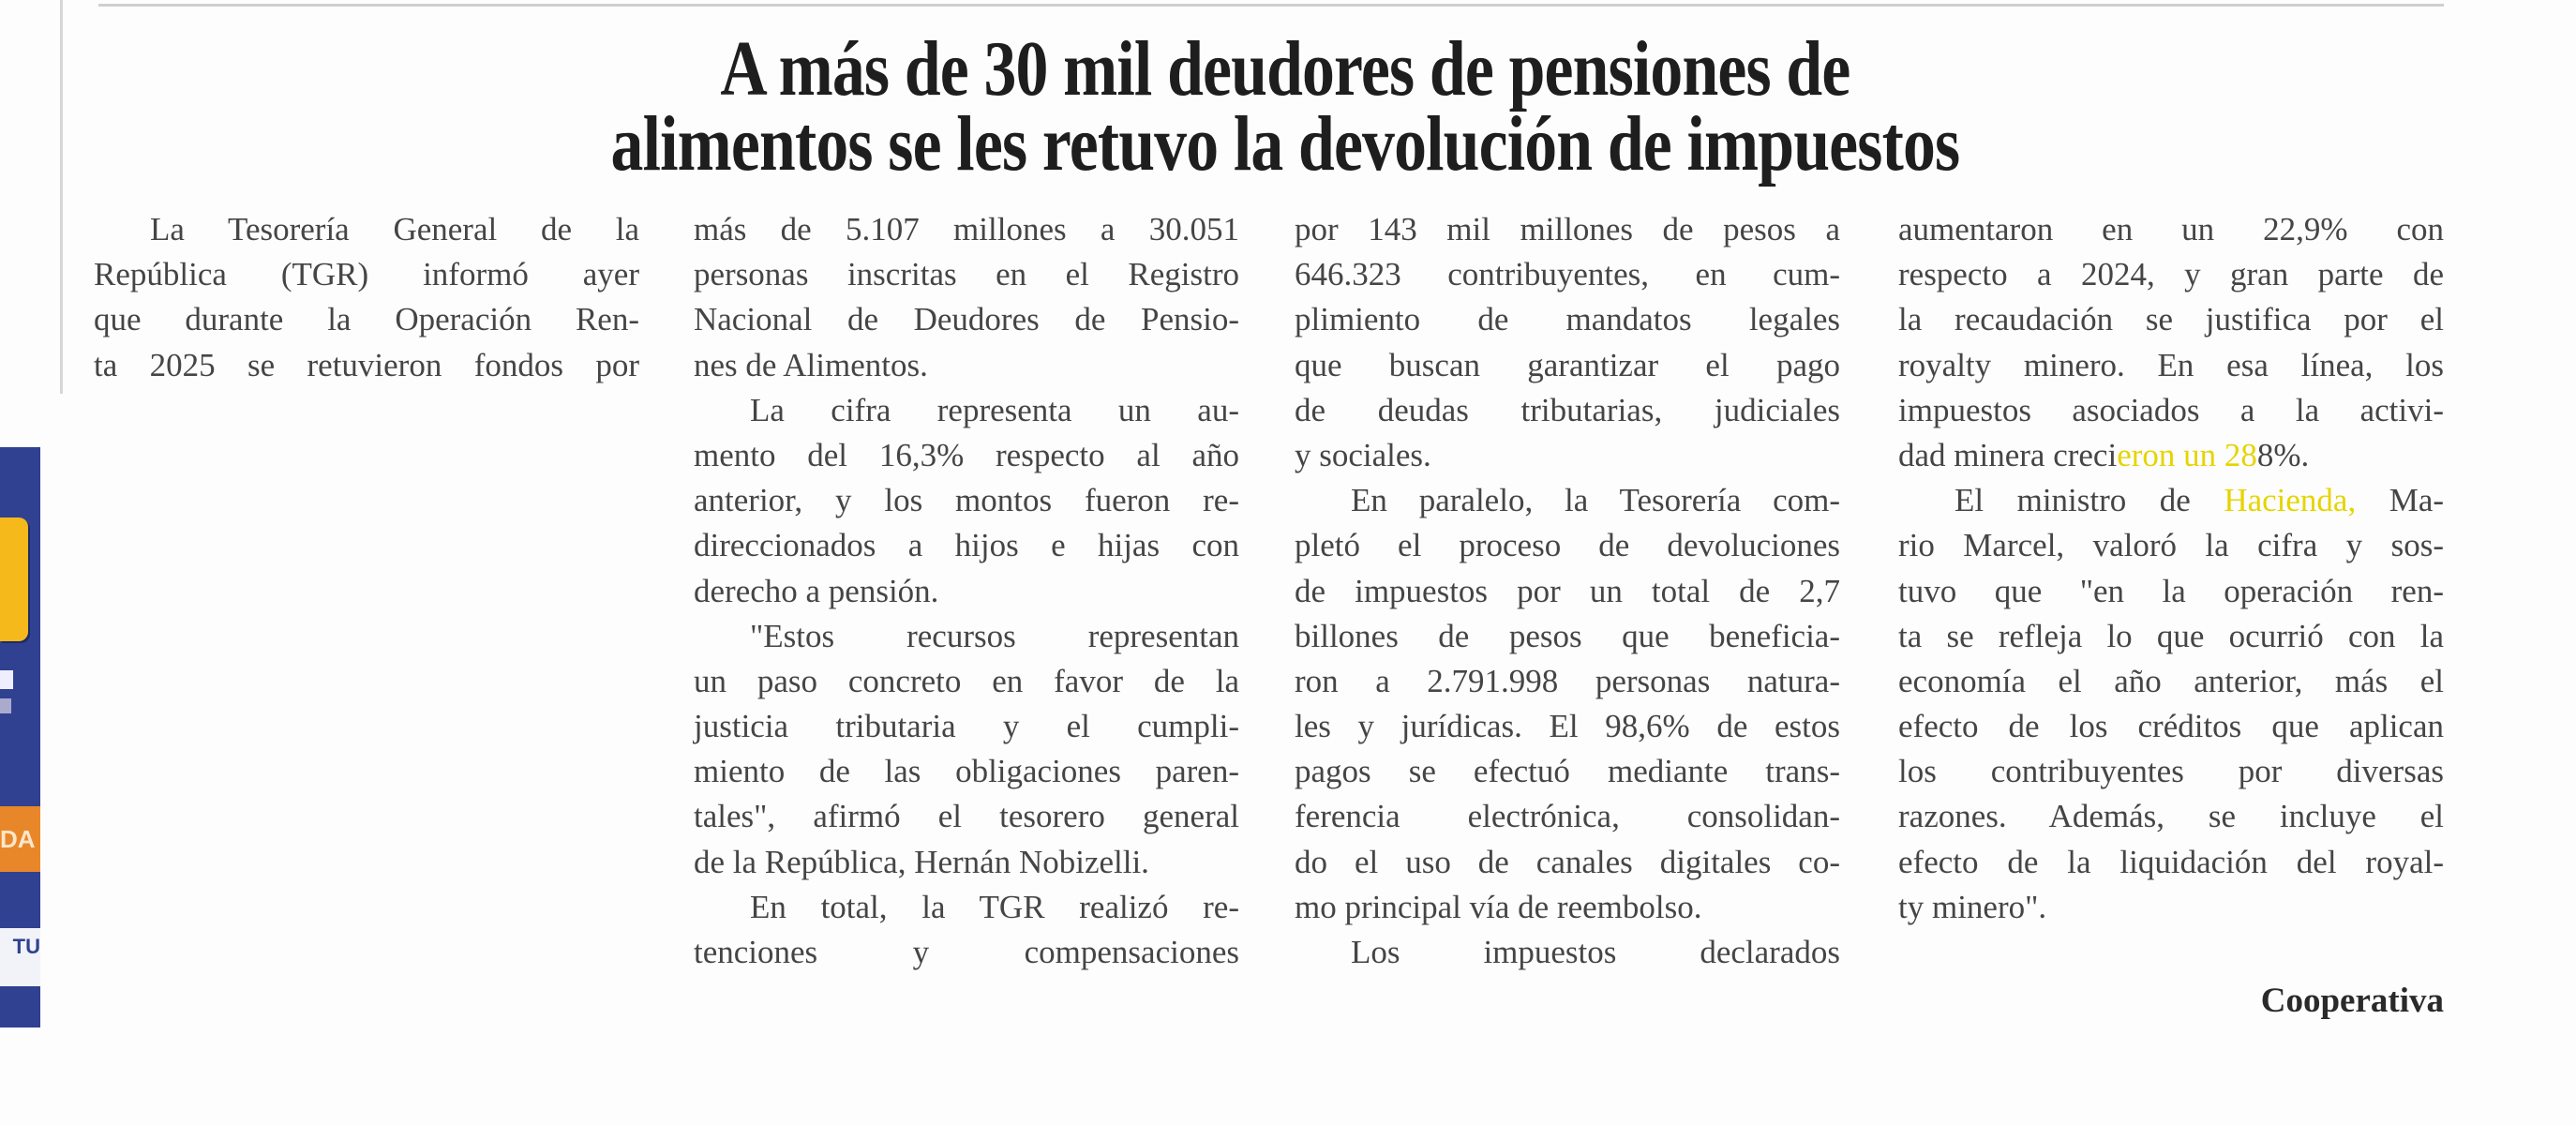 This screenshot has height=1125, width=2576. Describe the element at coordinates (2171, 545) in the screenshot. I see `text-line: rio Marcel, valoró la cifra y sos-` at that location.